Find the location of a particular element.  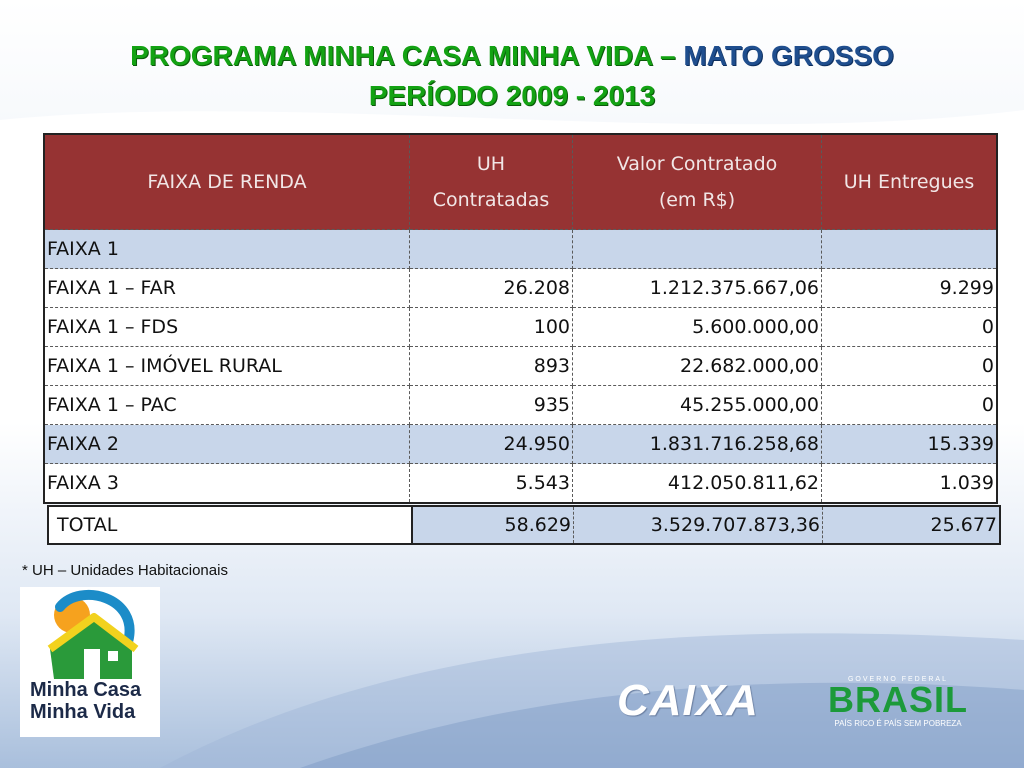

house-logo-icon is located at coordinates (93, 634).